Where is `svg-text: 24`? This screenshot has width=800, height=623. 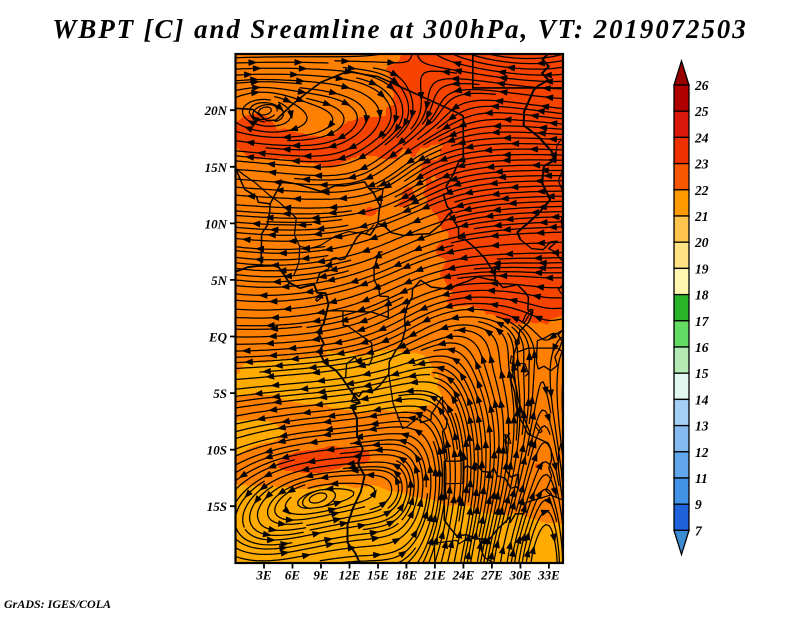
svg-text: 24 is located at coordinates (701, 137).